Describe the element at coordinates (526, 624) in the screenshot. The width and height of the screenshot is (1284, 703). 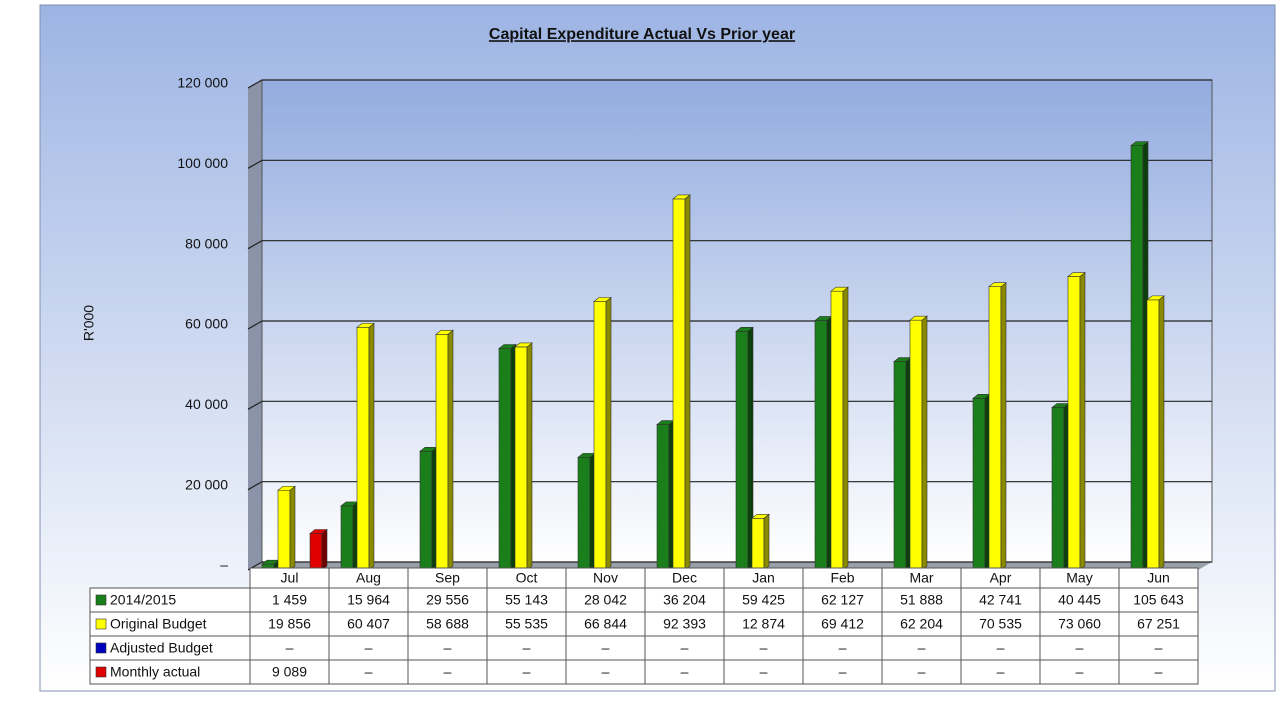
I see `data-label: 55 535` at that location.